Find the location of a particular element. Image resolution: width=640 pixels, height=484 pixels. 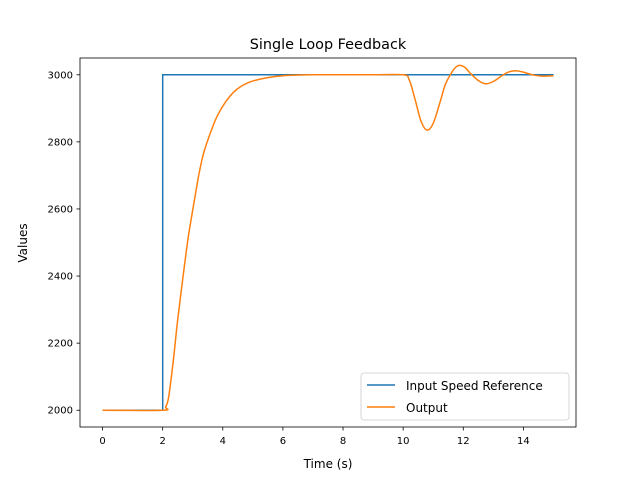

x-axis-label: Time (s) is located at coordinates (328, 464).